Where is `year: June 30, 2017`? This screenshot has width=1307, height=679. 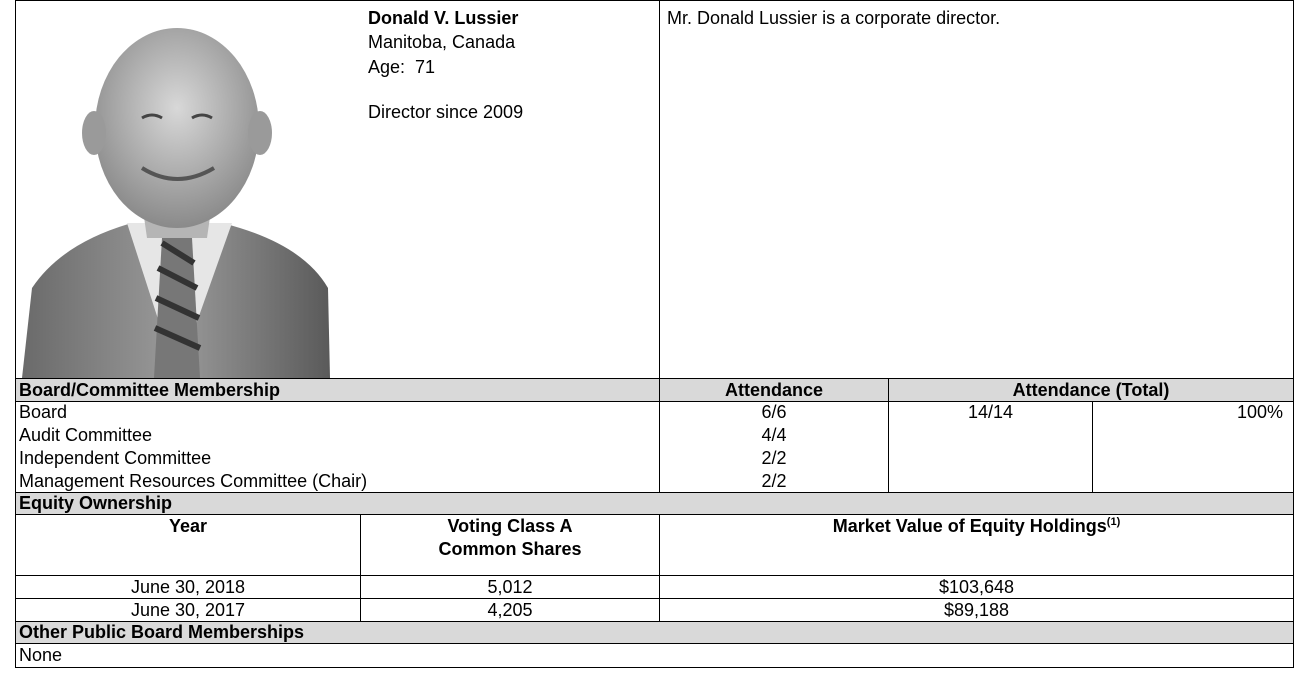 year: June 30, 2017 is located at coordinates (188, 610).